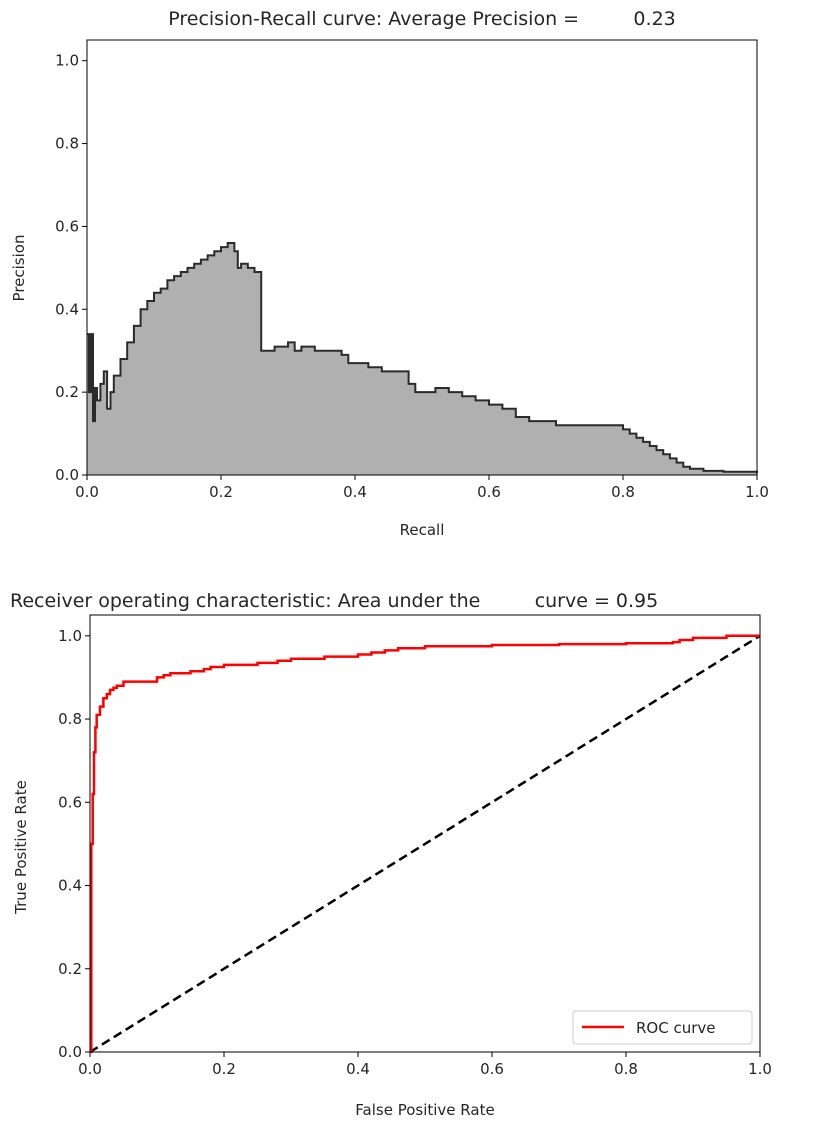  Describe the element at coordinates (70, 969) in the screenshot. I see `roc-y-tick-label: 0.2` at that location.